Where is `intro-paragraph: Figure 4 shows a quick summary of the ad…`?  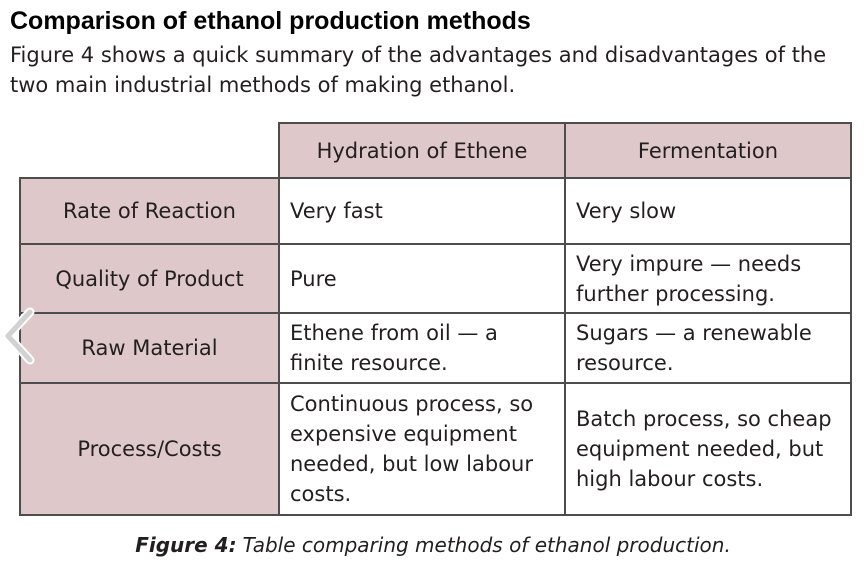
intro-paragraph: Figure 4 shows a quick summary of the ad… is located at coordinates (418, 70).